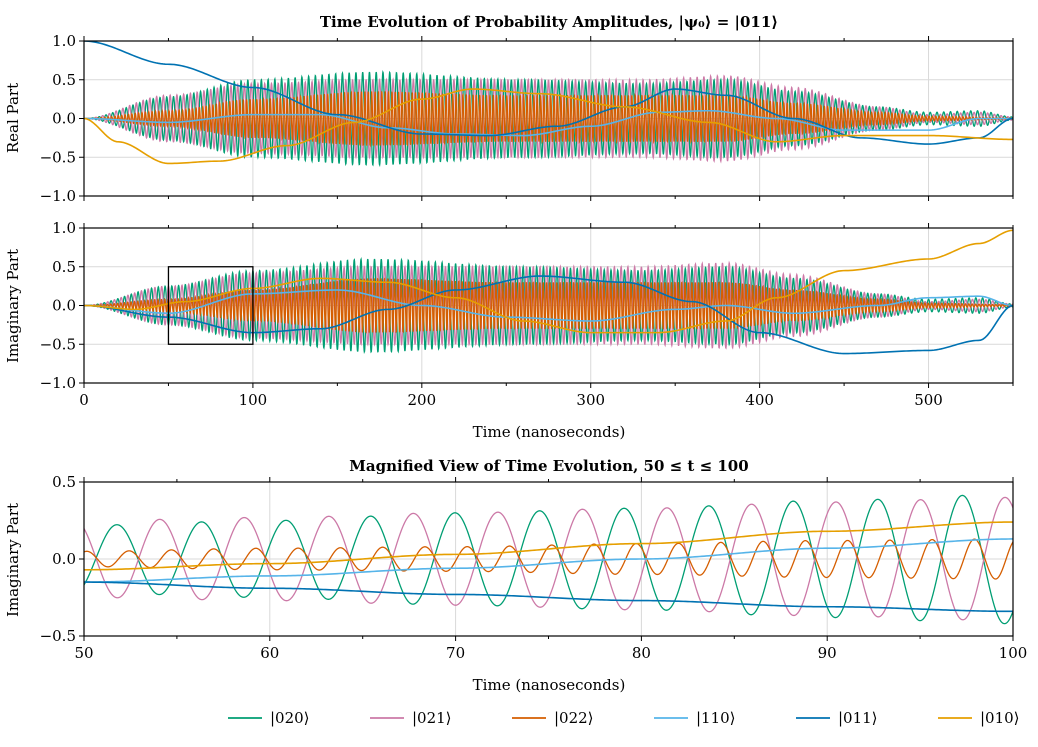  I want to click on zoom-panel-xlabel: Time (nanoseconds), so click(549, 685).